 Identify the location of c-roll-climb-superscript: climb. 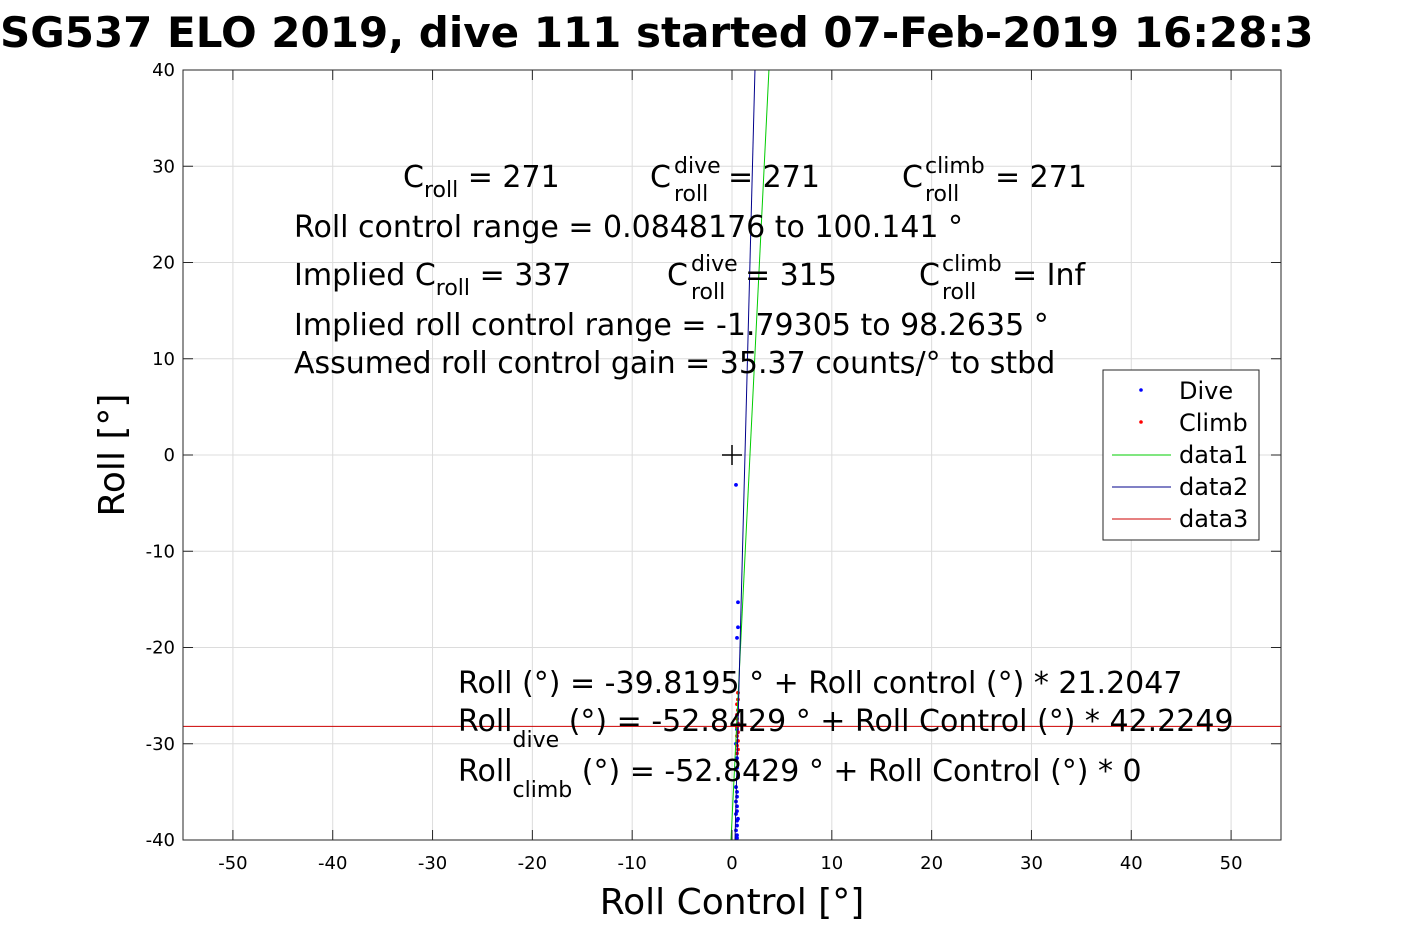
(955, 166).